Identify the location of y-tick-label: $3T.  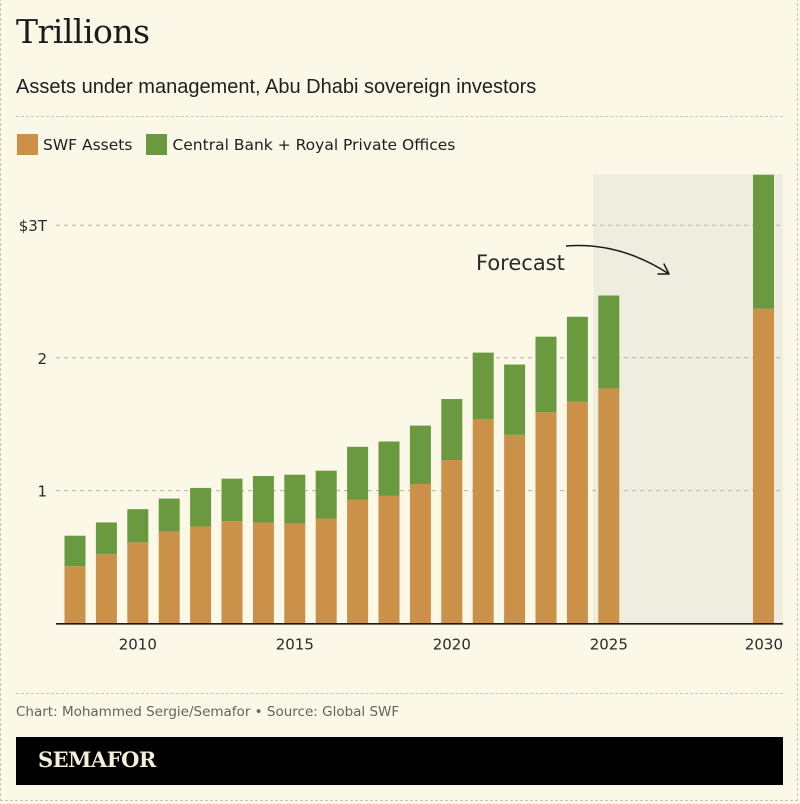
(33, 226).